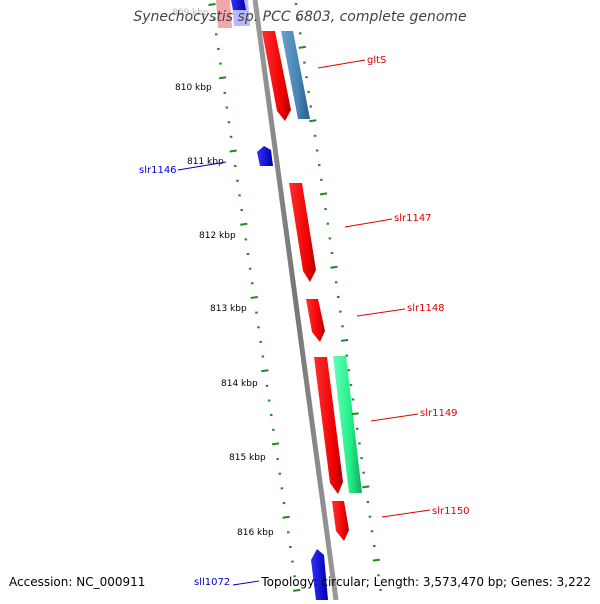  What do you see at coordinates (190, 13) in the screenshot?
I see `kbp-label: 809 kbp` at bounding box center [190, 13].